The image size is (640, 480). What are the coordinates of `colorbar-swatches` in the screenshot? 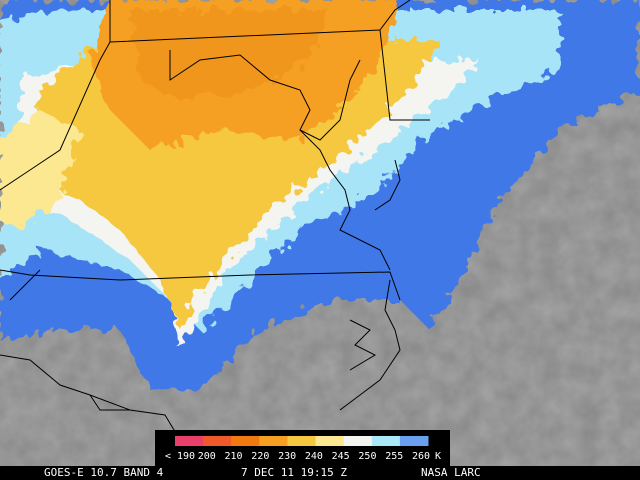 It's located at (302, 441).